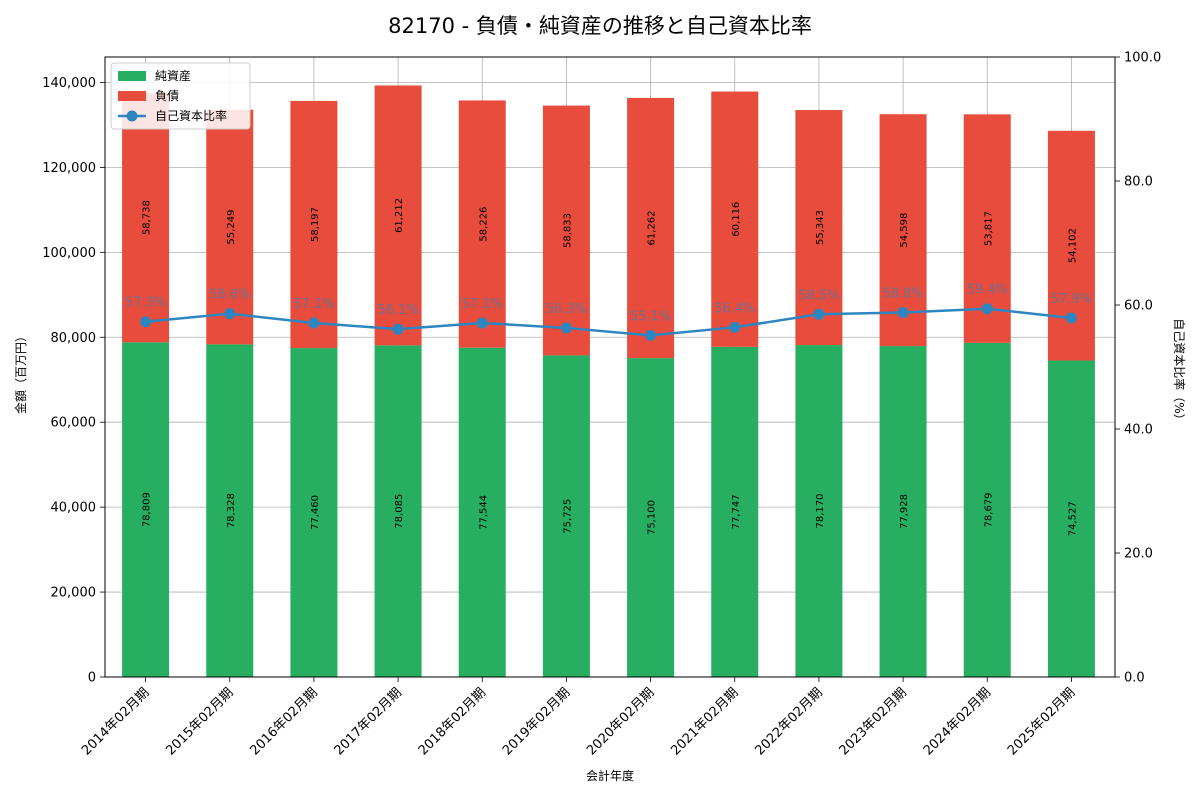 This screenshot has width=1200, height=800. What do you see at coordinates (1072, 245) in the screenshot?
I see `bar-label-liabilities: 54,102` at bounding box center [1072, 245].